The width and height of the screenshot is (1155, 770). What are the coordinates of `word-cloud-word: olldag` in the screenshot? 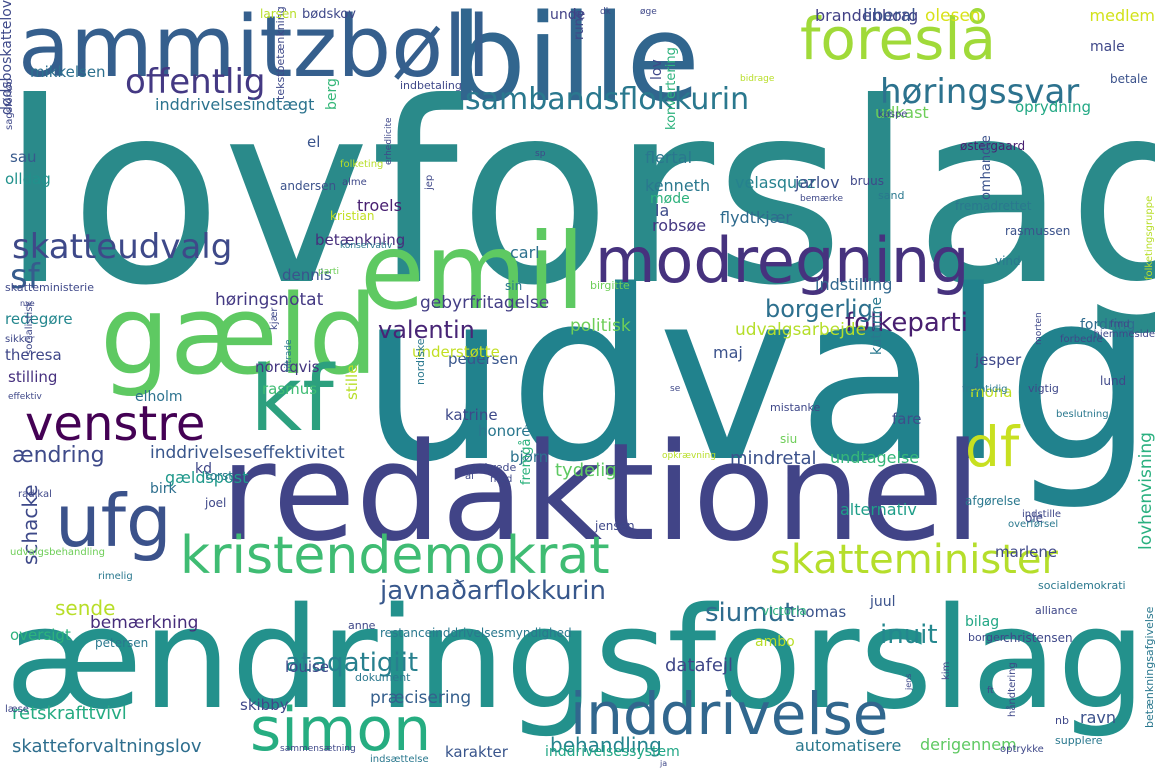 It's located at (28, 179).